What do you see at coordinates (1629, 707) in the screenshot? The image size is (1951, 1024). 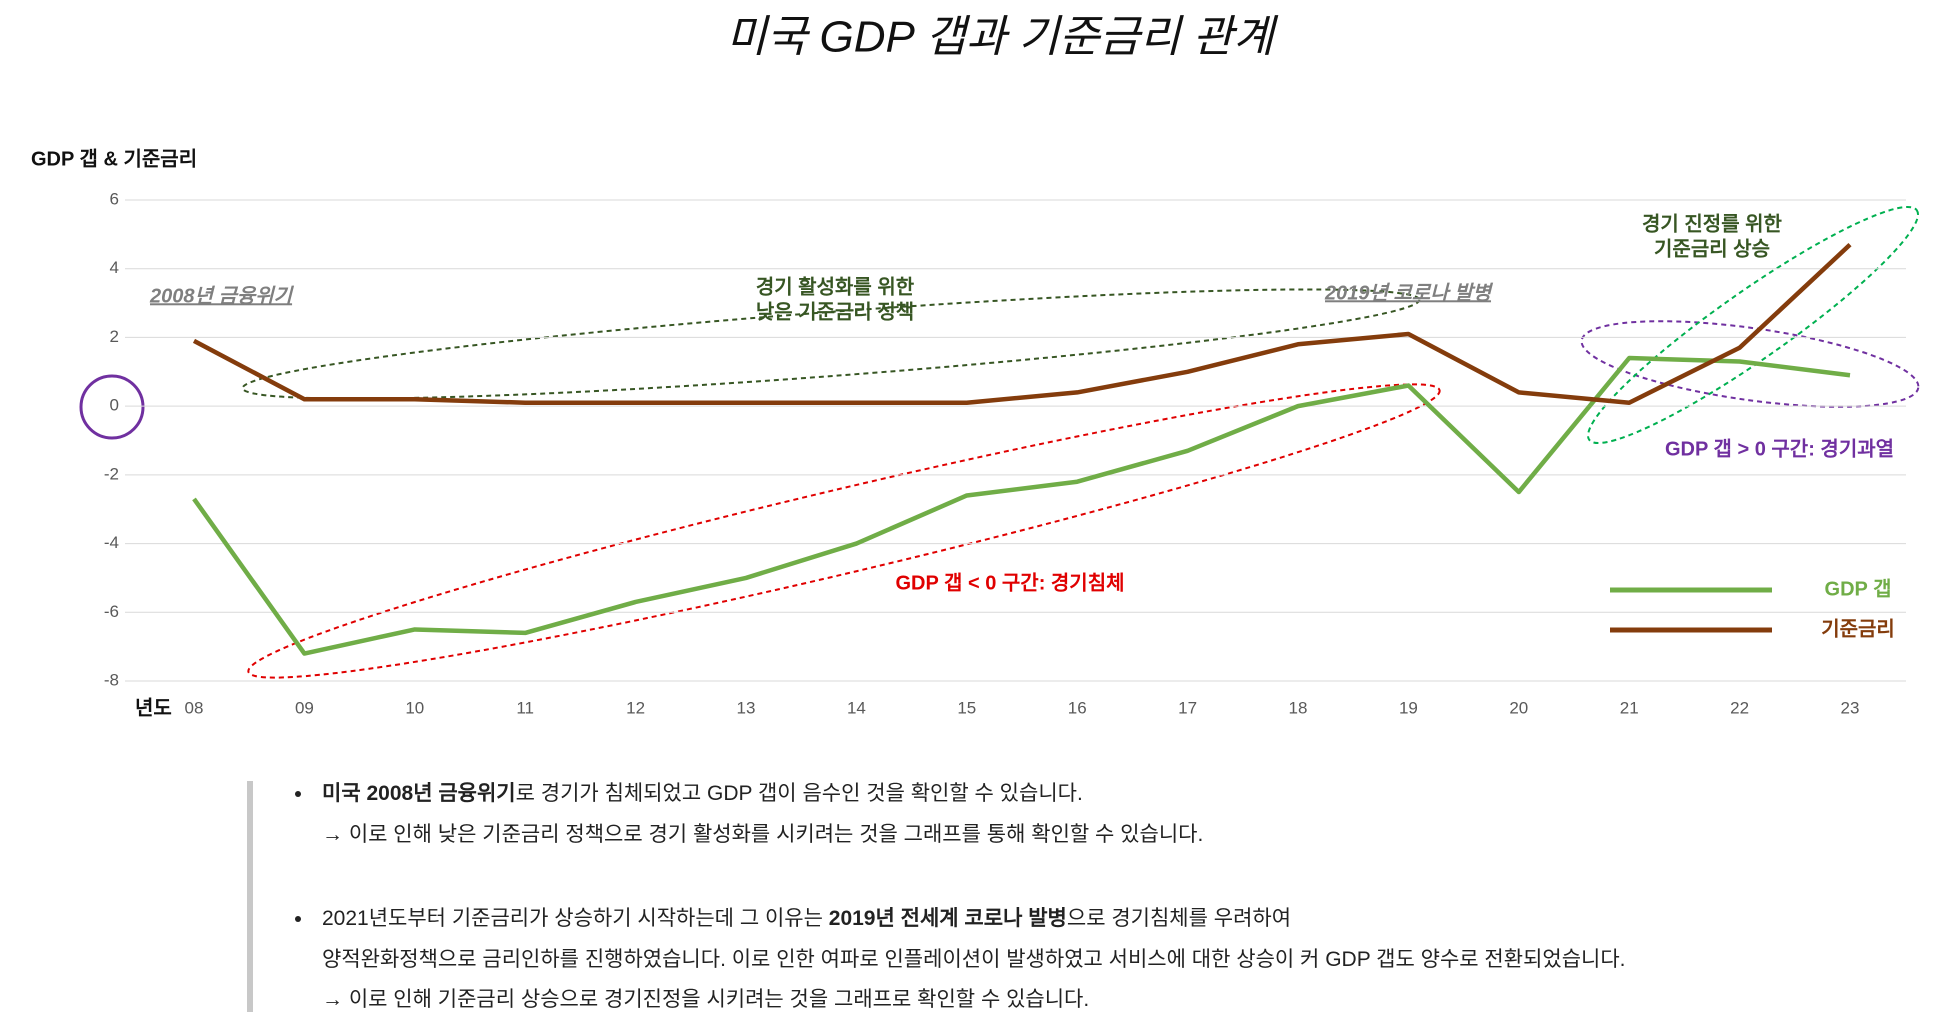 I see `x-tick-label: 21` at bounding box center [1629, 707].